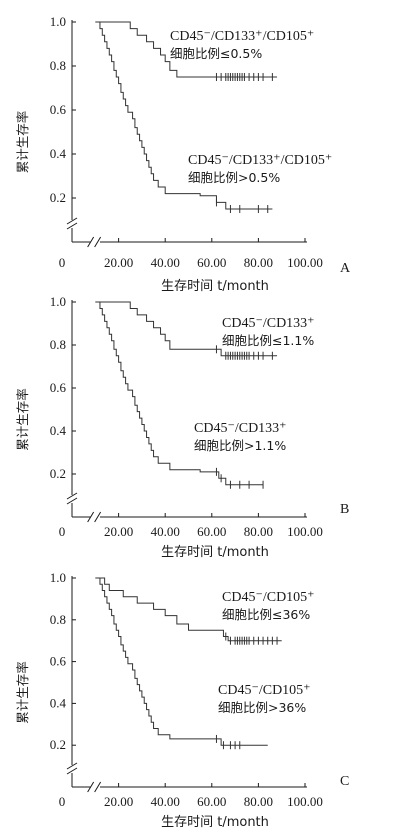  What do you see at coordinates (216, 53) in the screenshot?
I see `series-label-line2: 细胞比例≤0.5%` at bounding box center [216, 53].